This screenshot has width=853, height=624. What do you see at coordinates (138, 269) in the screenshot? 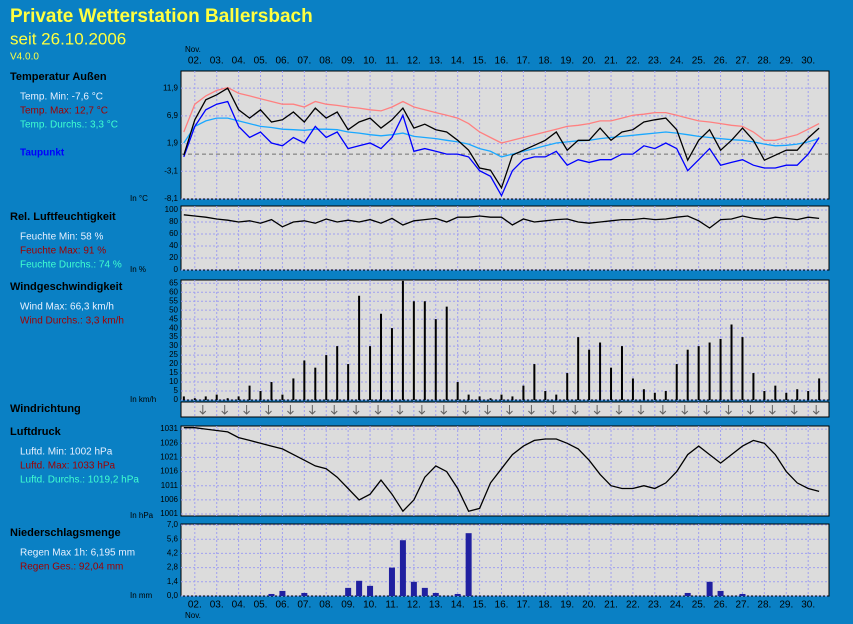
I see `unit-label: In %` at bounding box center [138, 269].